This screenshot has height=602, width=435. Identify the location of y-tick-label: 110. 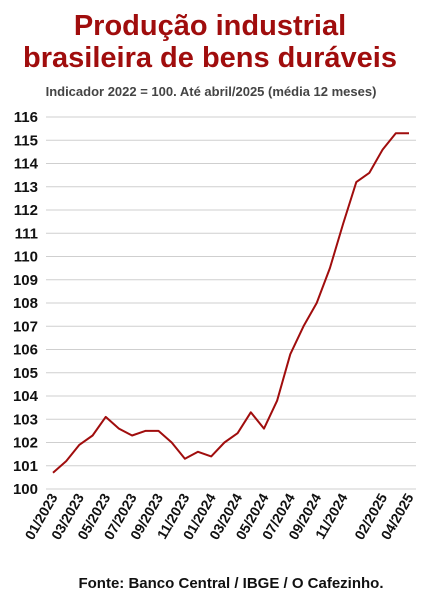
(26, 257).